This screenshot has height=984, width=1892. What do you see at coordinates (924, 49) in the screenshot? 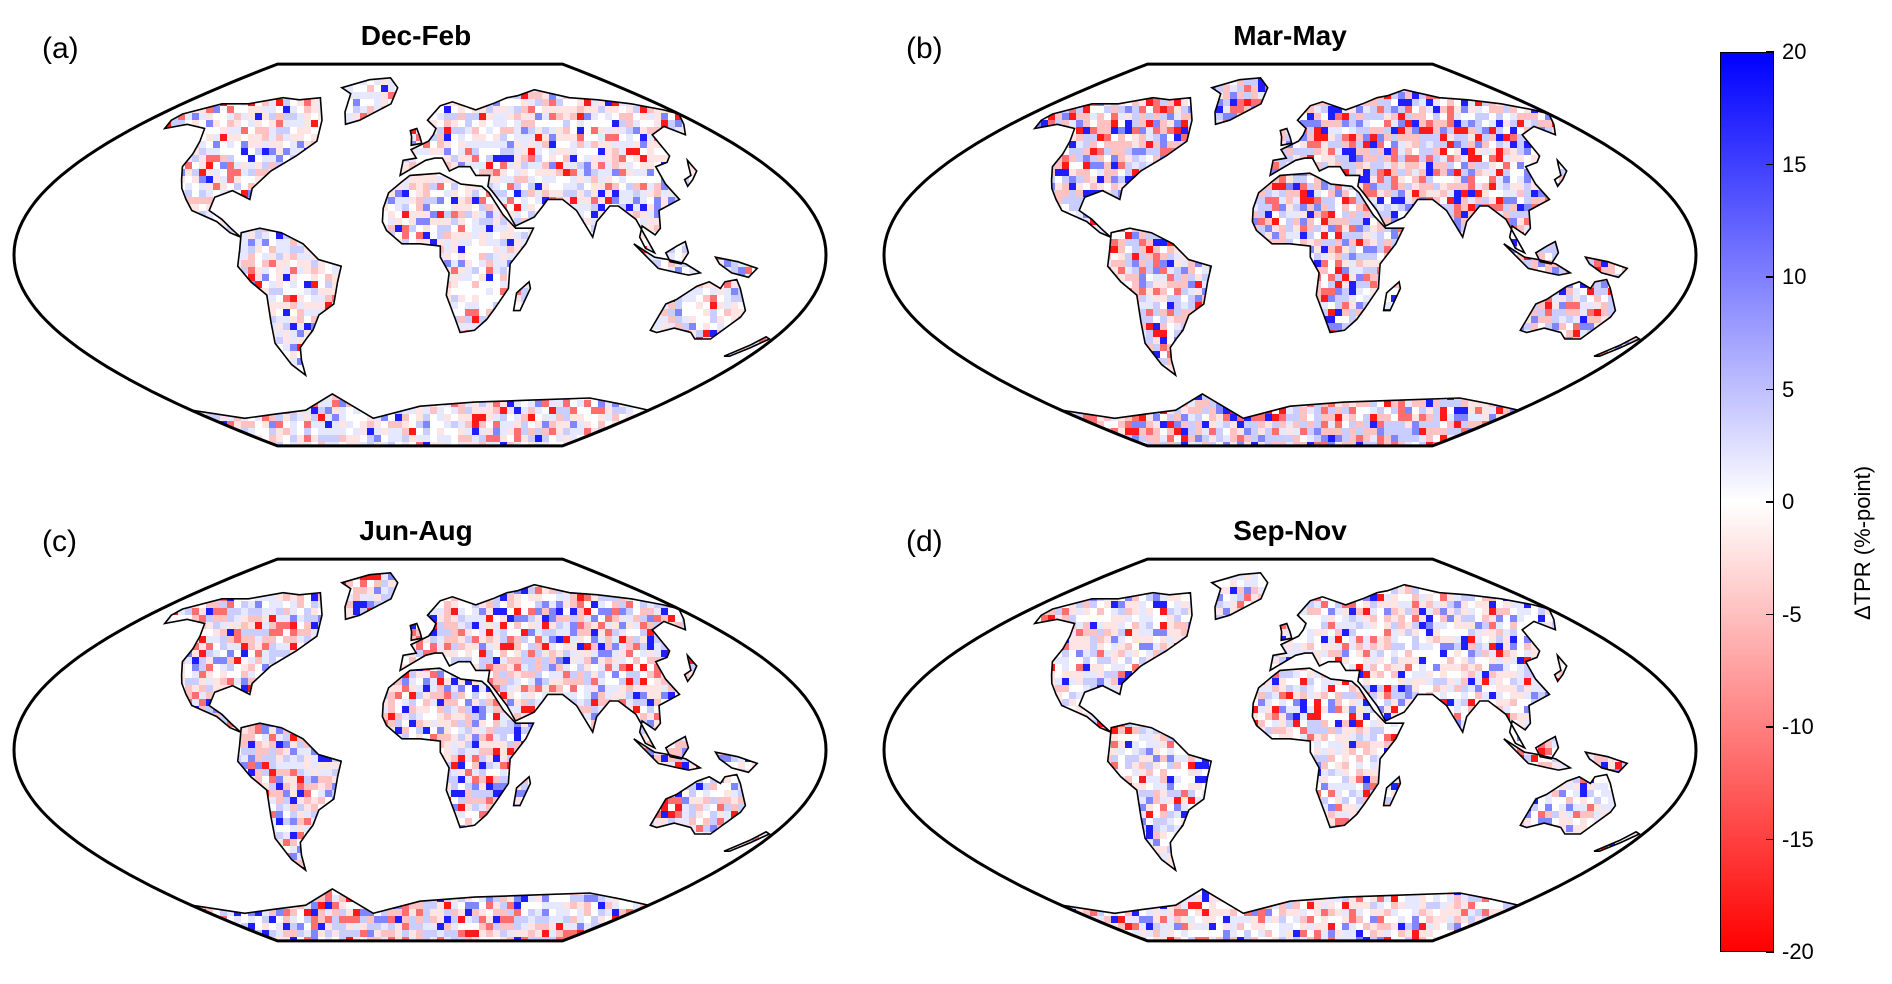
I see `panel-letter: (b)` at bounding box center [924, 49].